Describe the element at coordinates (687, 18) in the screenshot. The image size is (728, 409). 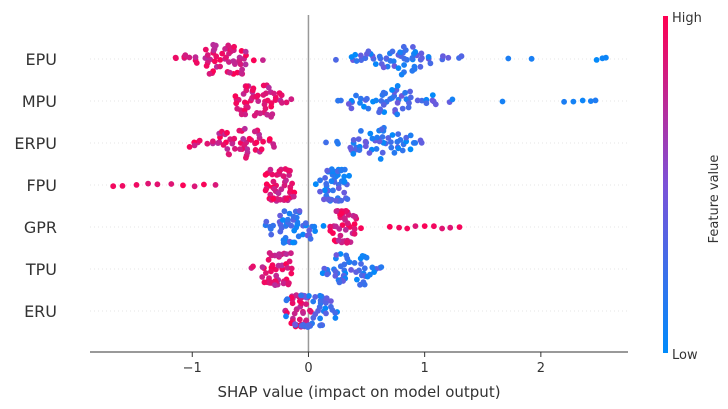
I see `colorbar-high-label: High` at that location.